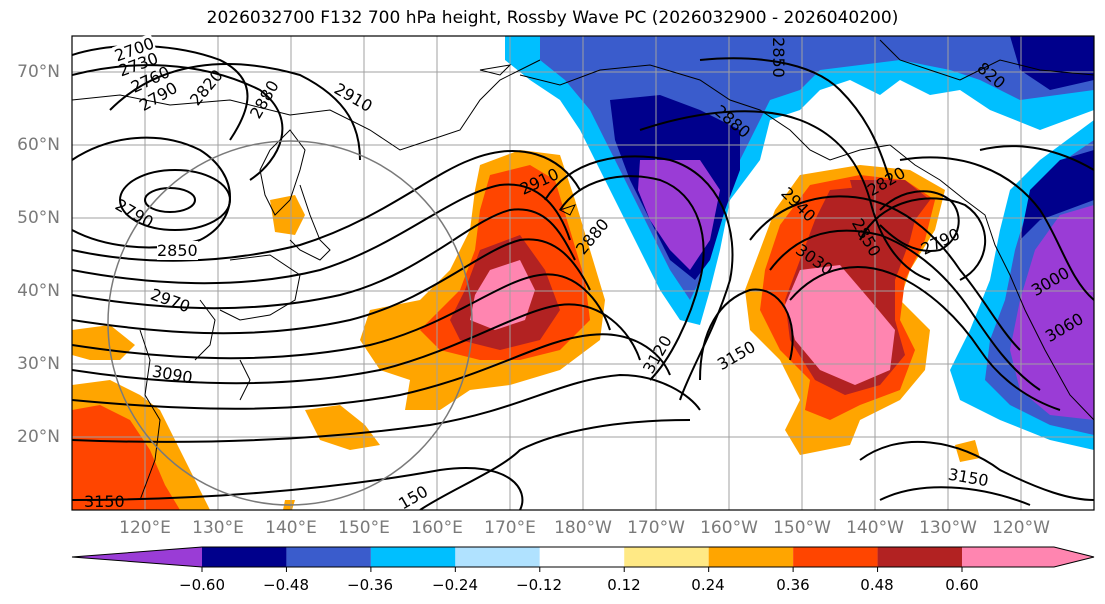 The width and height of the screenshot is (1105, 604). Describe the element at coordinates (38, 291) in the screenshot. I see `lat-label: 40°N` at that location.